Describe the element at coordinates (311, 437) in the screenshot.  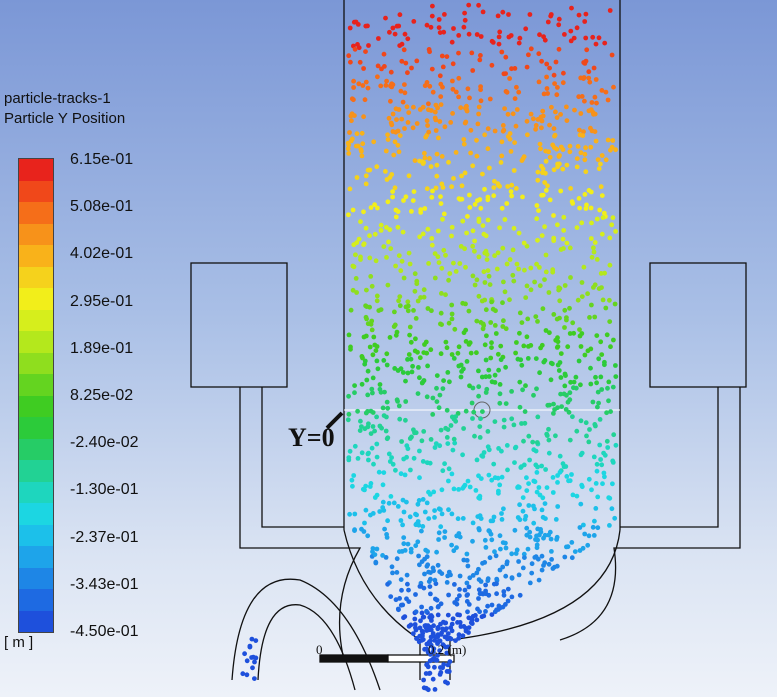
I see `origin-label: Y=0` at that location.